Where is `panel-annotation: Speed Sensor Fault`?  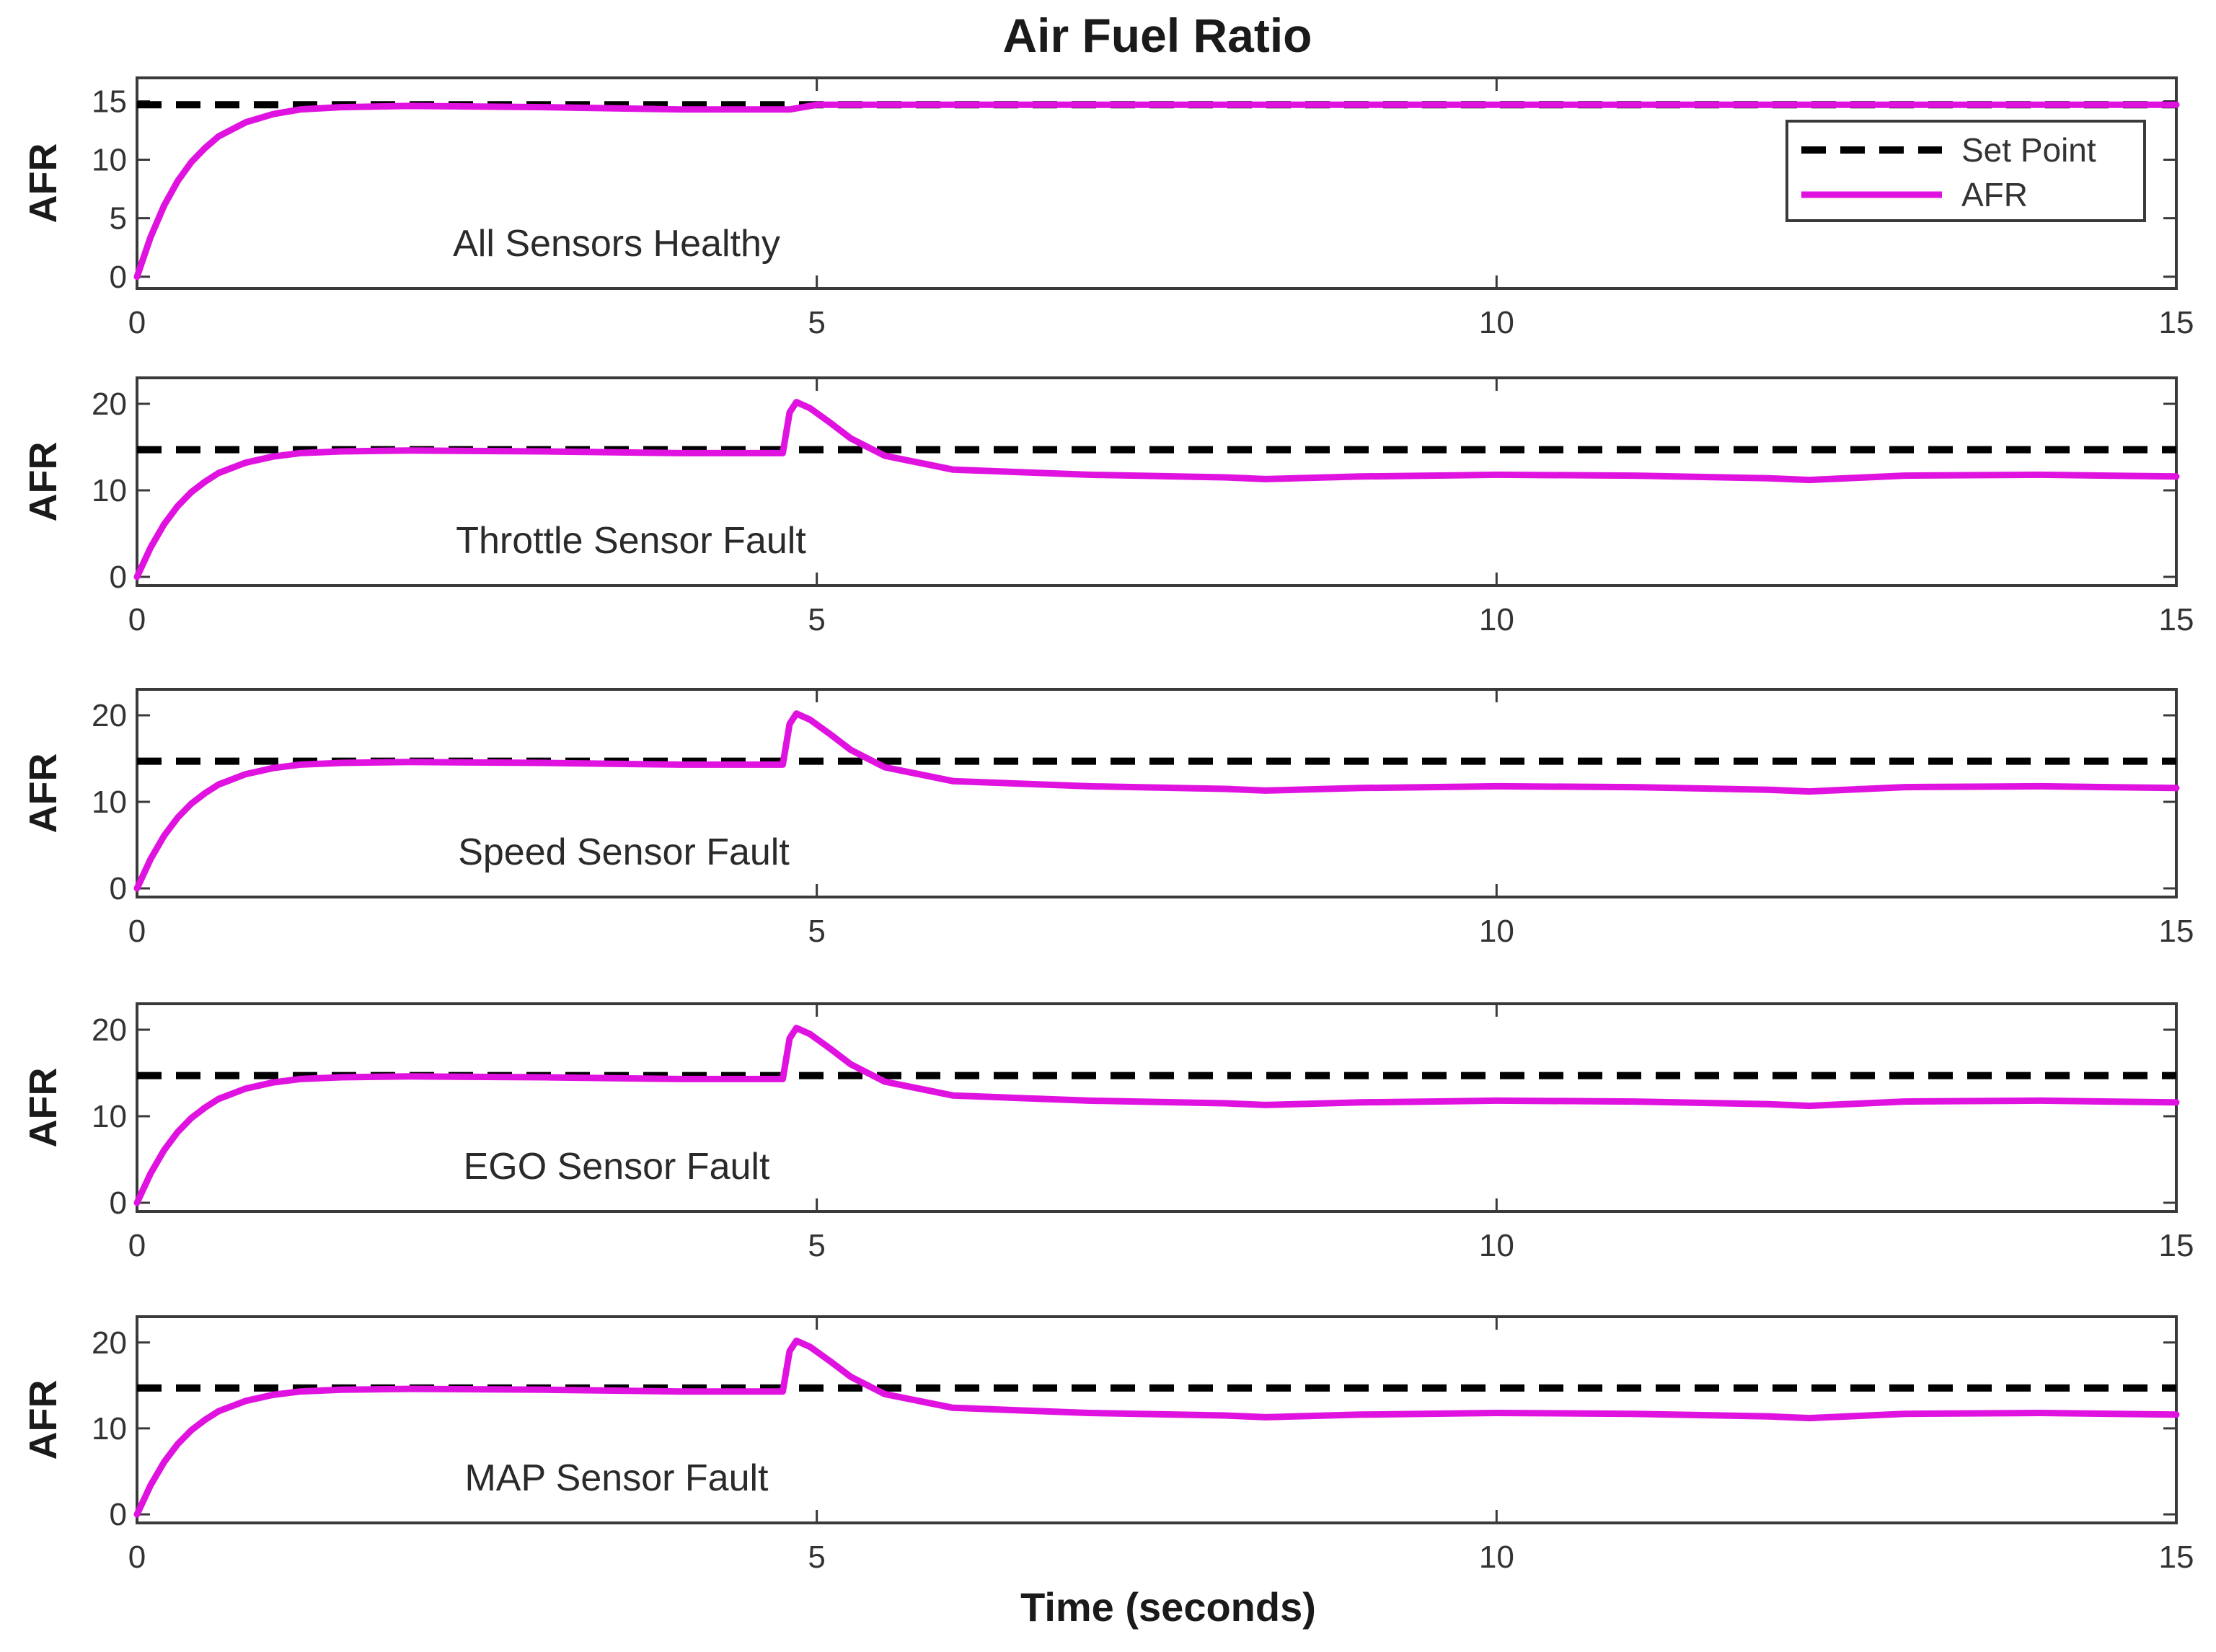 panel-annotation: Speed Sensor Fault is located at coordinates (624, 852).